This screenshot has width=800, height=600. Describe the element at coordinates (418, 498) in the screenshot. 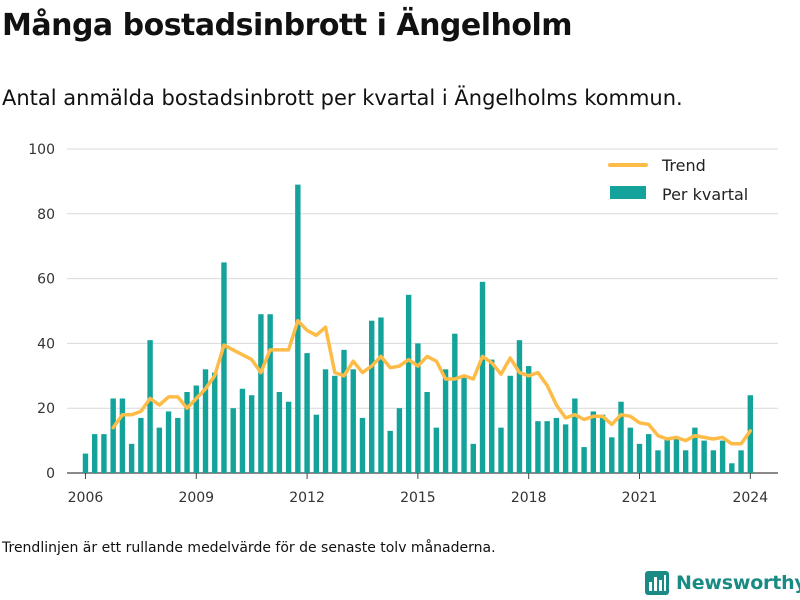

I see `x-tick-label: 2015` at that location.